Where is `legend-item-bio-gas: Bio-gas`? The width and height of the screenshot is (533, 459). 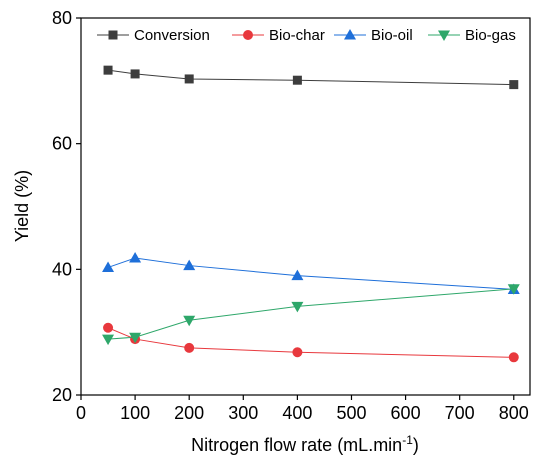
legend-item-bio-gas: Bio-gas is located at coordinates (472, 35).